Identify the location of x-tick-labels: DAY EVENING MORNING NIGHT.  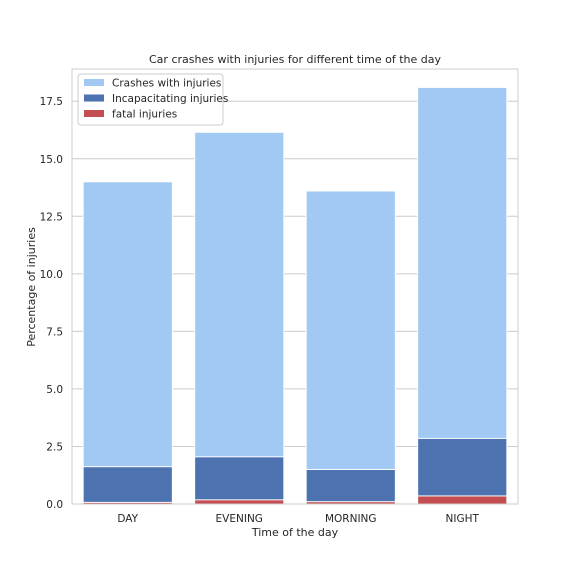
(298, 519).